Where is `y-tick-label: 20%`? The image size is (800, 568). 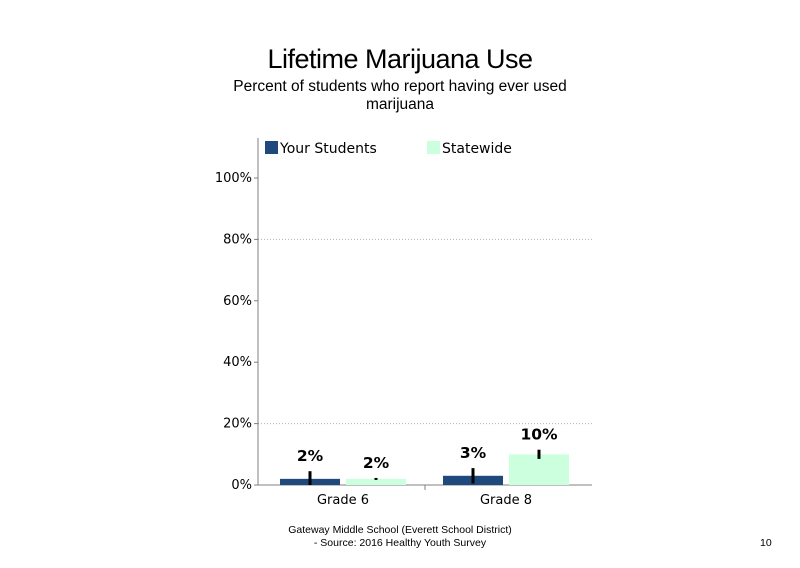
y-tick-label: 20% is located at coordinates (237, 424).